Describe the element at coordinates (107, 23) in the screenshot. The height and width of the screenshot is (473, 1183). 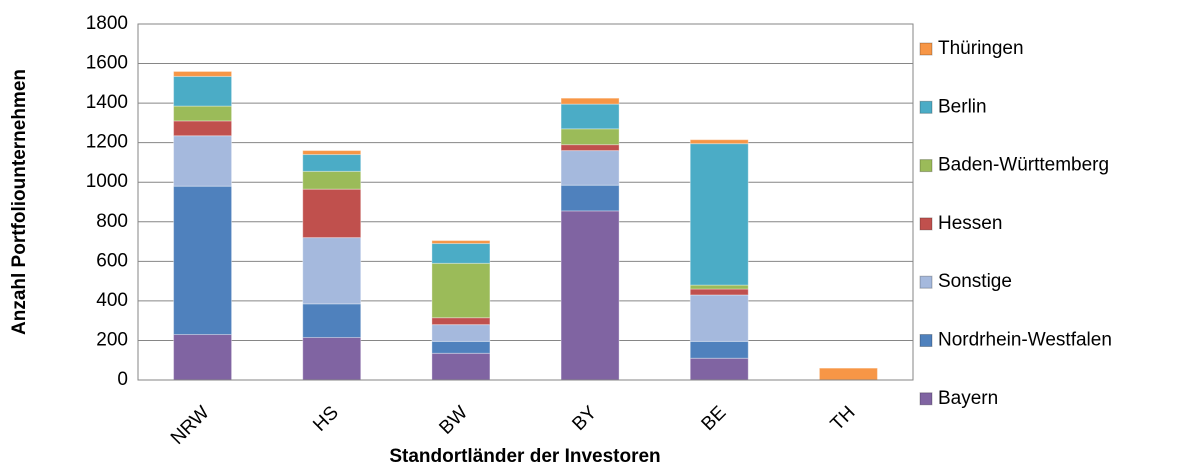
I see `y-tick-label: 1800` at that location.